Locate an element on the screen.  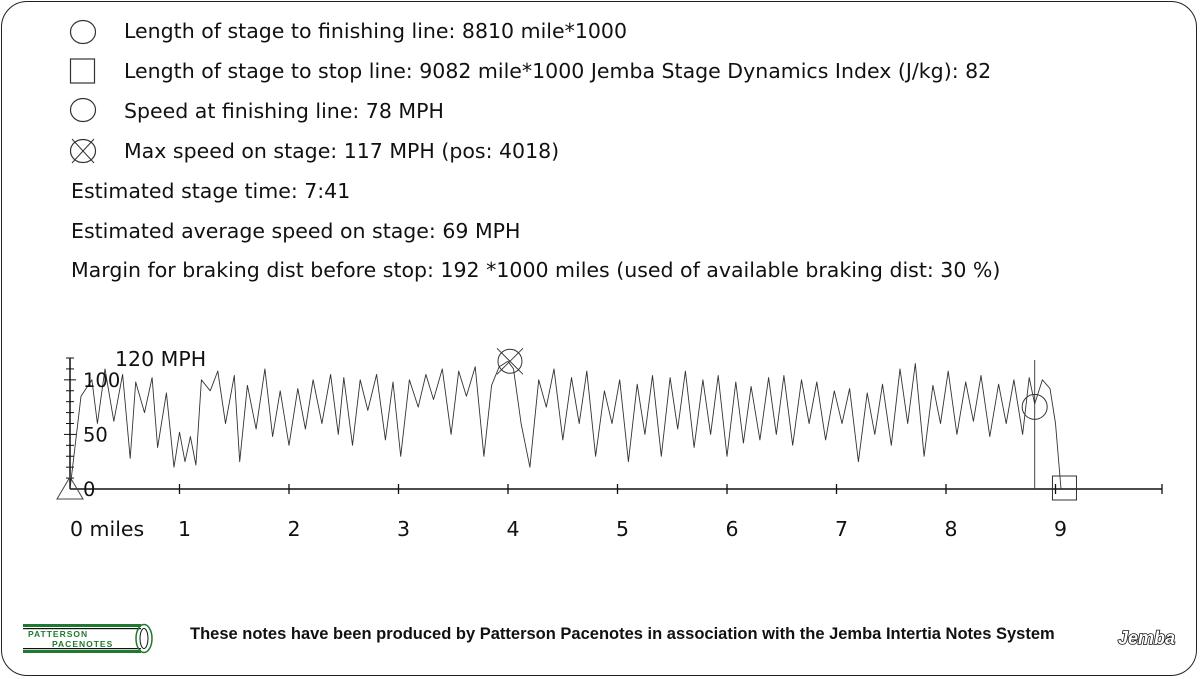
logo-left-line2: PACENOTES is located at coordinates (82, 644).